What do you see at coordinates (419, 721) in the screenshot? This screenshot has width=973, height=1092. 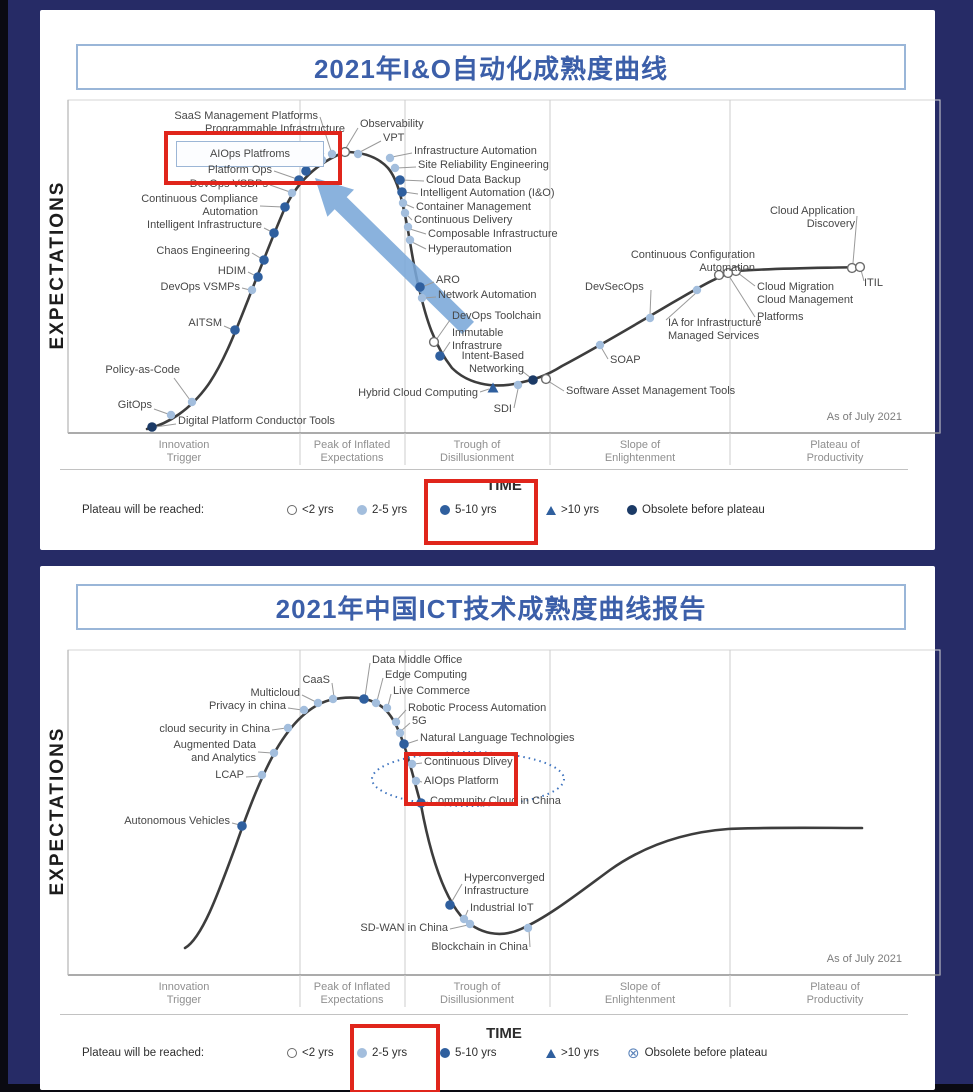 I see `tech-label: 5G` at bounding box center [419, 721].